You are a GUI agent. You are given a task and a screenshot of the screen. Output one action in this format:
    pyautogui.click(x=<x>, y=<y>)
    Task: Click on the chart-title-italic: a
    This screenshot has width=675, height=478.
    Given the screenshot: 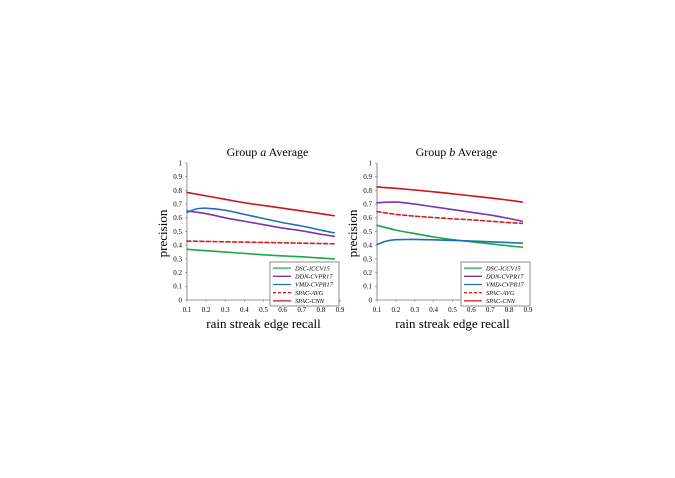 What is the action you would take?
    pyautogui.click(x=263, y=152)
    